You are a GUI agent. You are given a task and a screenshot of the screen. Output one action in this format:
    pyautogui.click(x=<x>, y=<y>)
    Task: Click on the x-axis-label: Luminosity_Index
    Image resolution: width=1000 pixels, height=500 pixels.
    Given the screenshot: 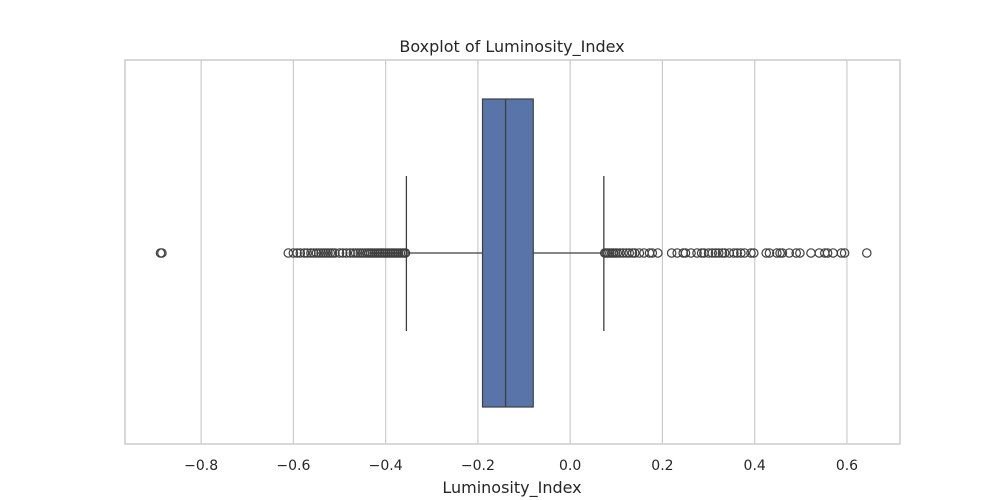 What is the action you would take?
    pyautogui.click(x=511, y=488)
    